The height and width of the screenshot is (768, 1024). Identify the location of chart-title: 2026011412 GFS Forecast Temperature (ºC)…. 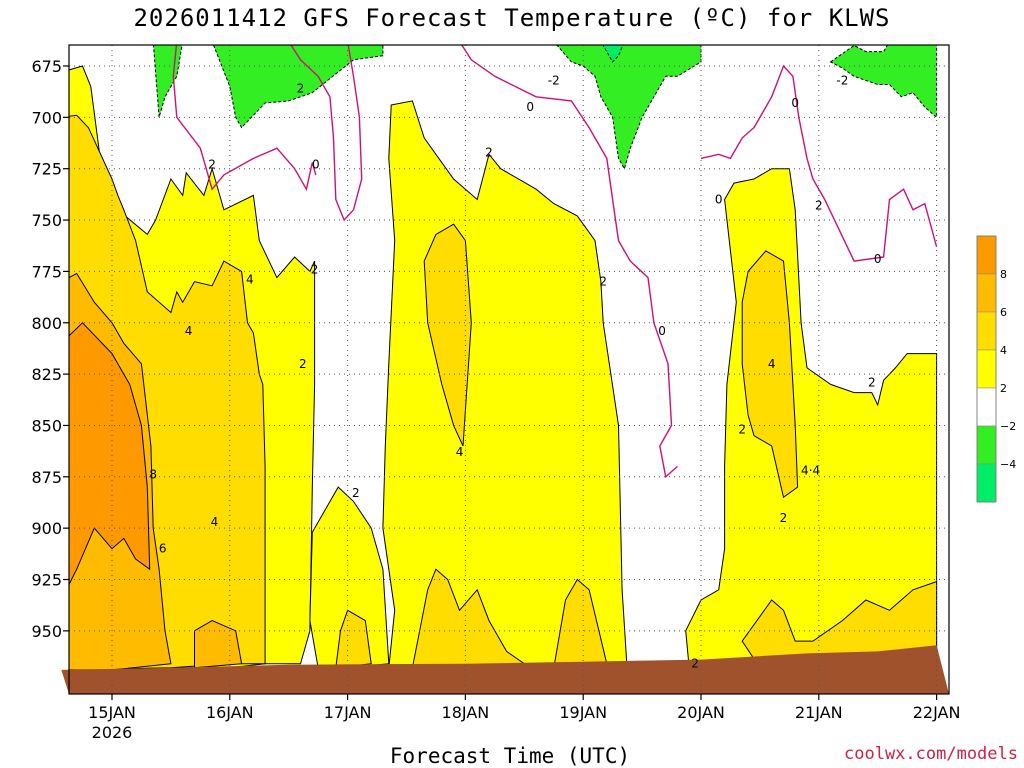
(512, 18).